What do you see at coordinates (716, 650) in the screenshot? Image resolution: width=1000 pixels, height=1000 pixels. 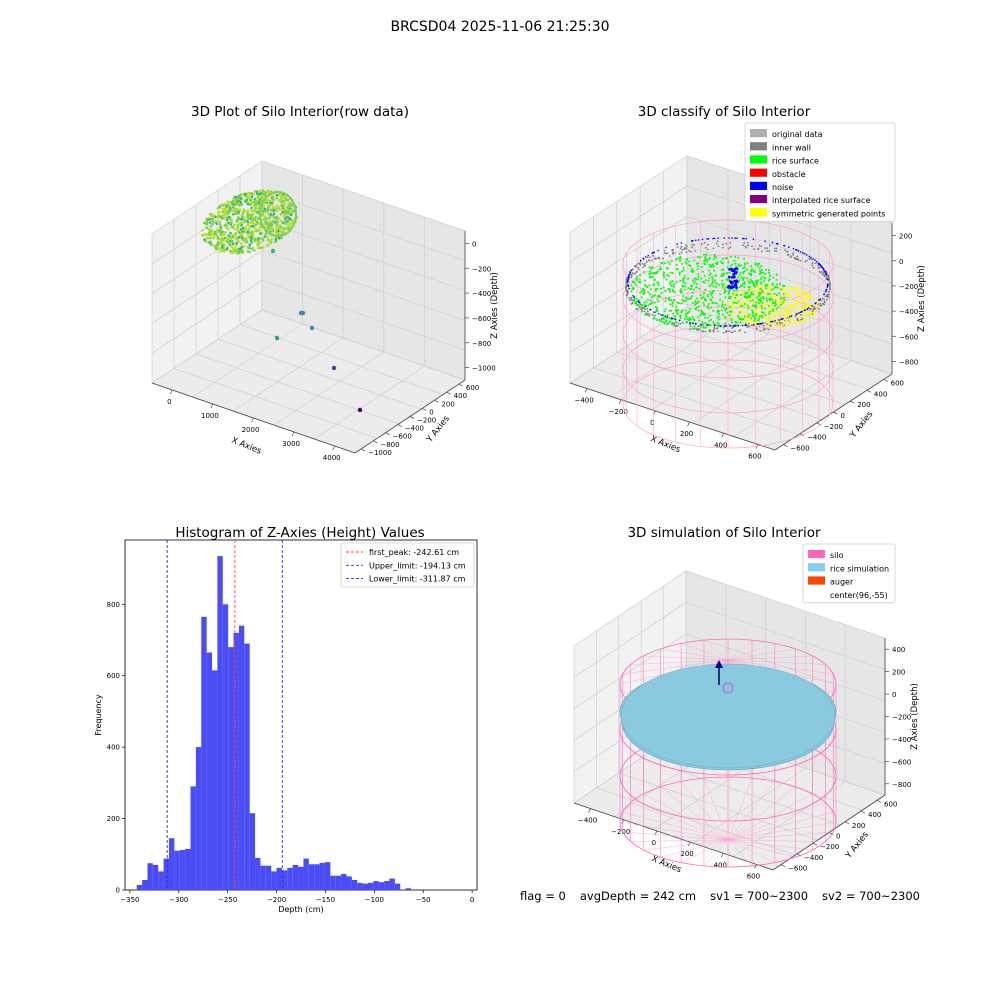 I see `silo-roof-strut` at bounding box center [716, 650].